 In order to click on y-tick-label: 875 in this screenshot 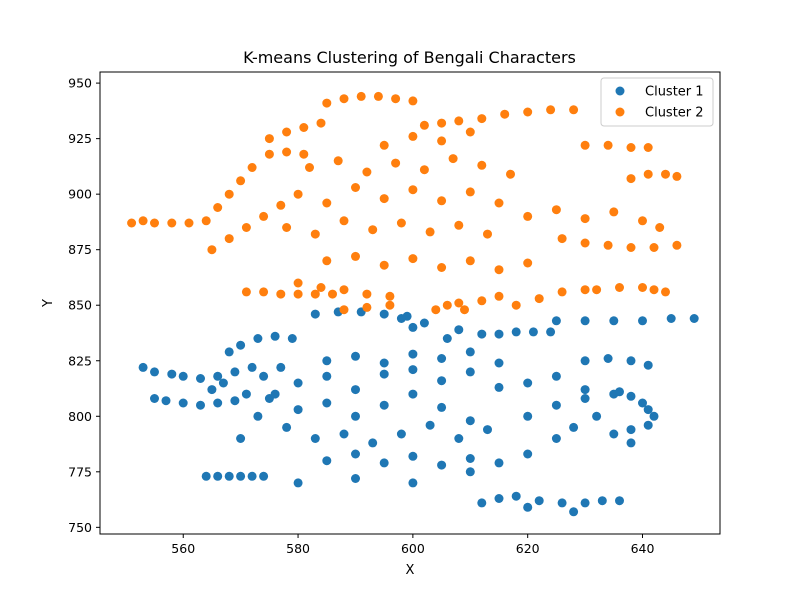, I will do `click(80, 249)`.